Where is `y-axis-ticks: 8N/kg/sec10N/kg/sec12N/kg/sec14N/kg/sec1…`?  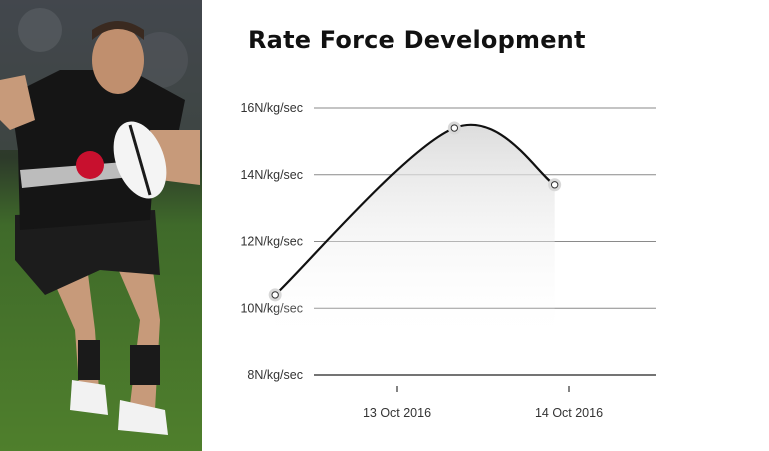 y-axis-ticks: 8N/kg/sec10N/kg/sec12N/kg/sec14N/kg/sec1… is located at coordinates (271, 241).